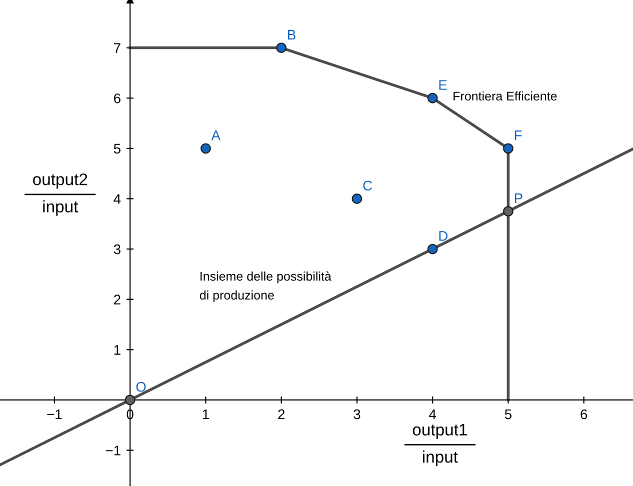 This screenshot has height=486, width=633. What do you see at coordinates (60, 194) in the screenshot?
I see `y-axis-title: output2 input` at bounding box center [60, 194].